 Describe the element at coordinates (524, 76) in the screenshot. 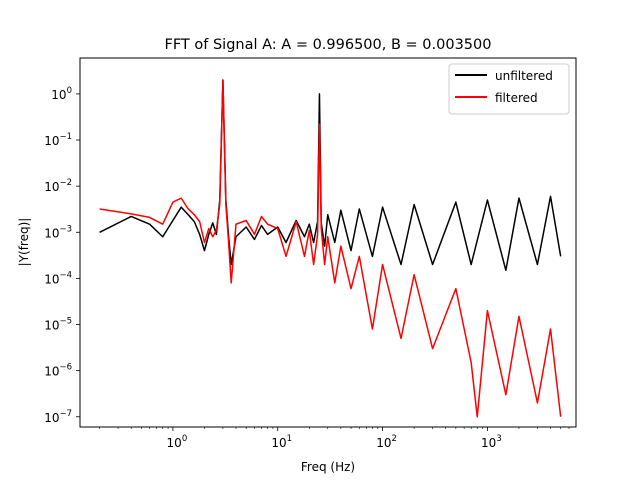

I see `legend-label-unfiltered: unfiltered` at that location.